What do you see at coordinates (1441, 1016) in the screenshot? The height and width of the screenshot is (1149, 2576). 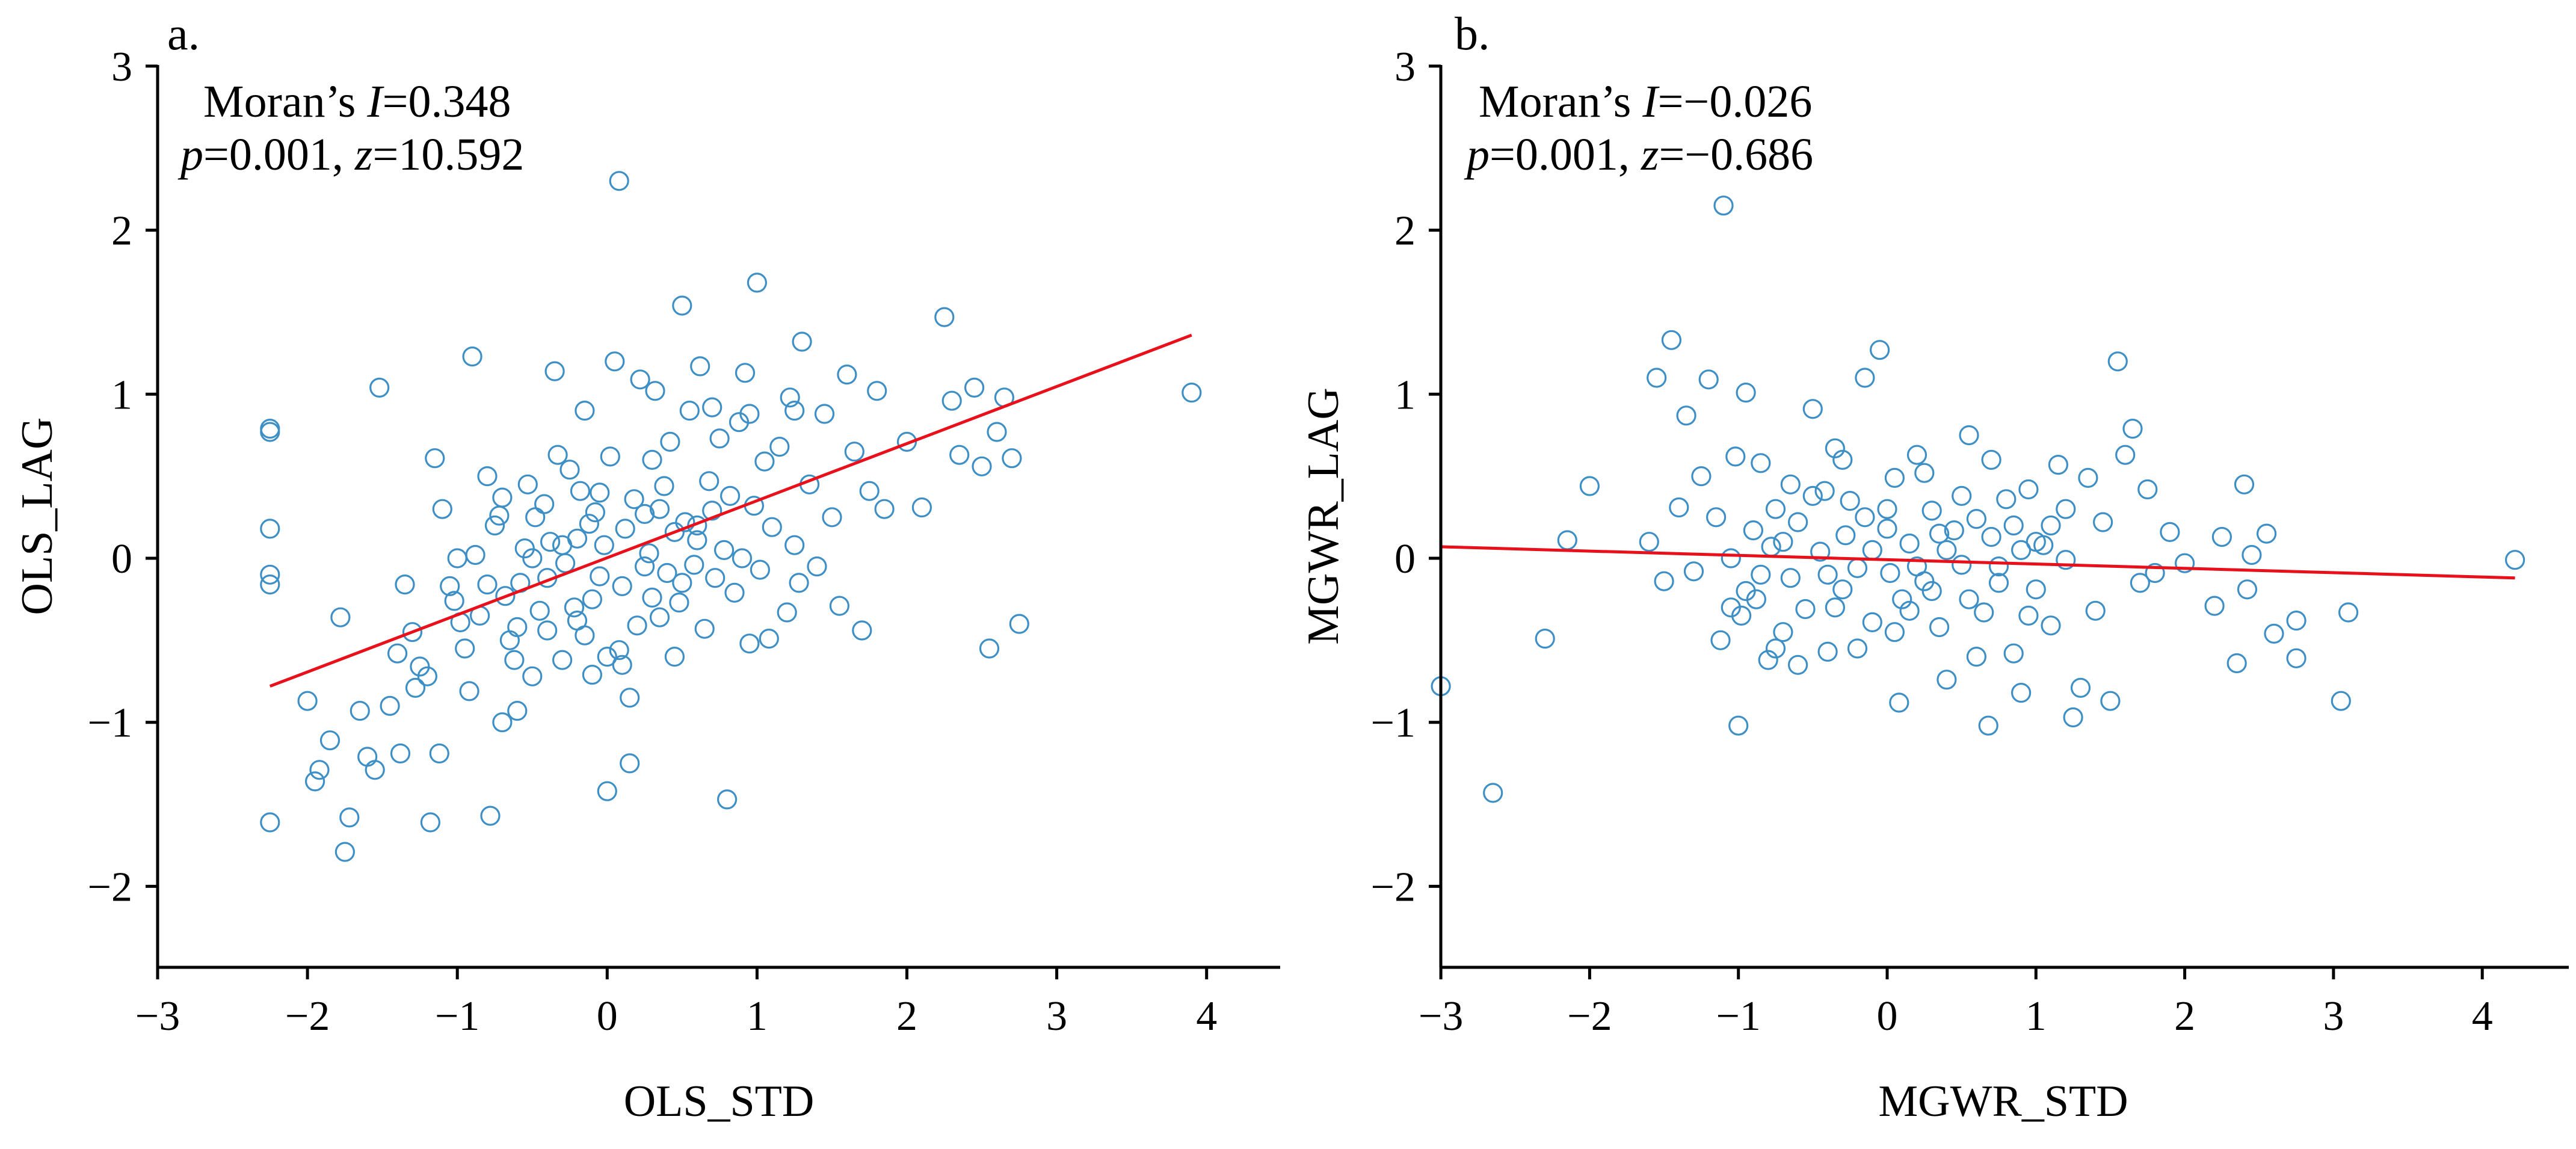 I see `x-tick-label: −3` at bounding box center [1441, 1016].